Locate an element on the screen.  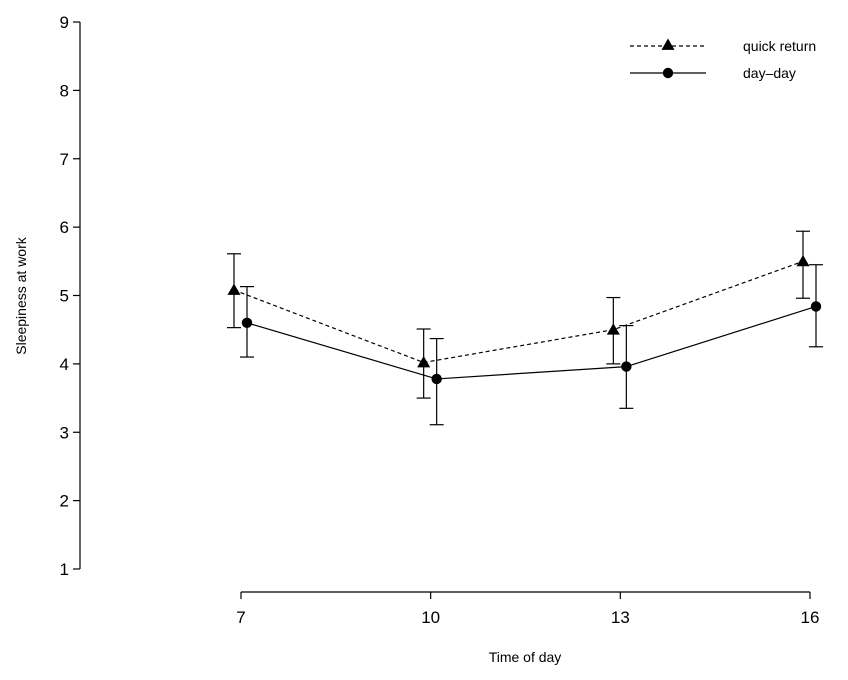
x-axis: 7 10 13 16 is located at coordinates (528, 609).